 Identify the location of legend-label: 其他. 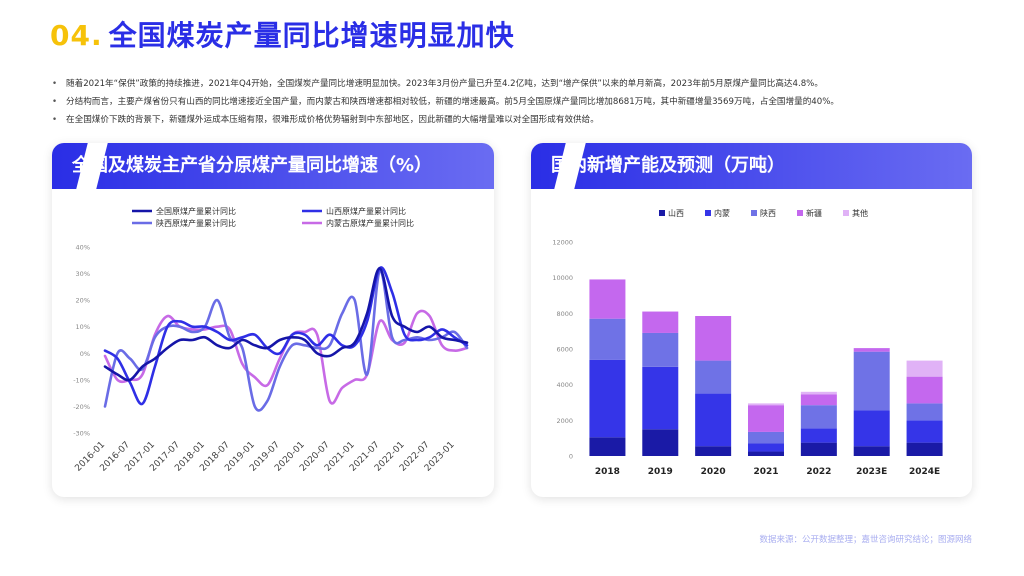
(860, 213).